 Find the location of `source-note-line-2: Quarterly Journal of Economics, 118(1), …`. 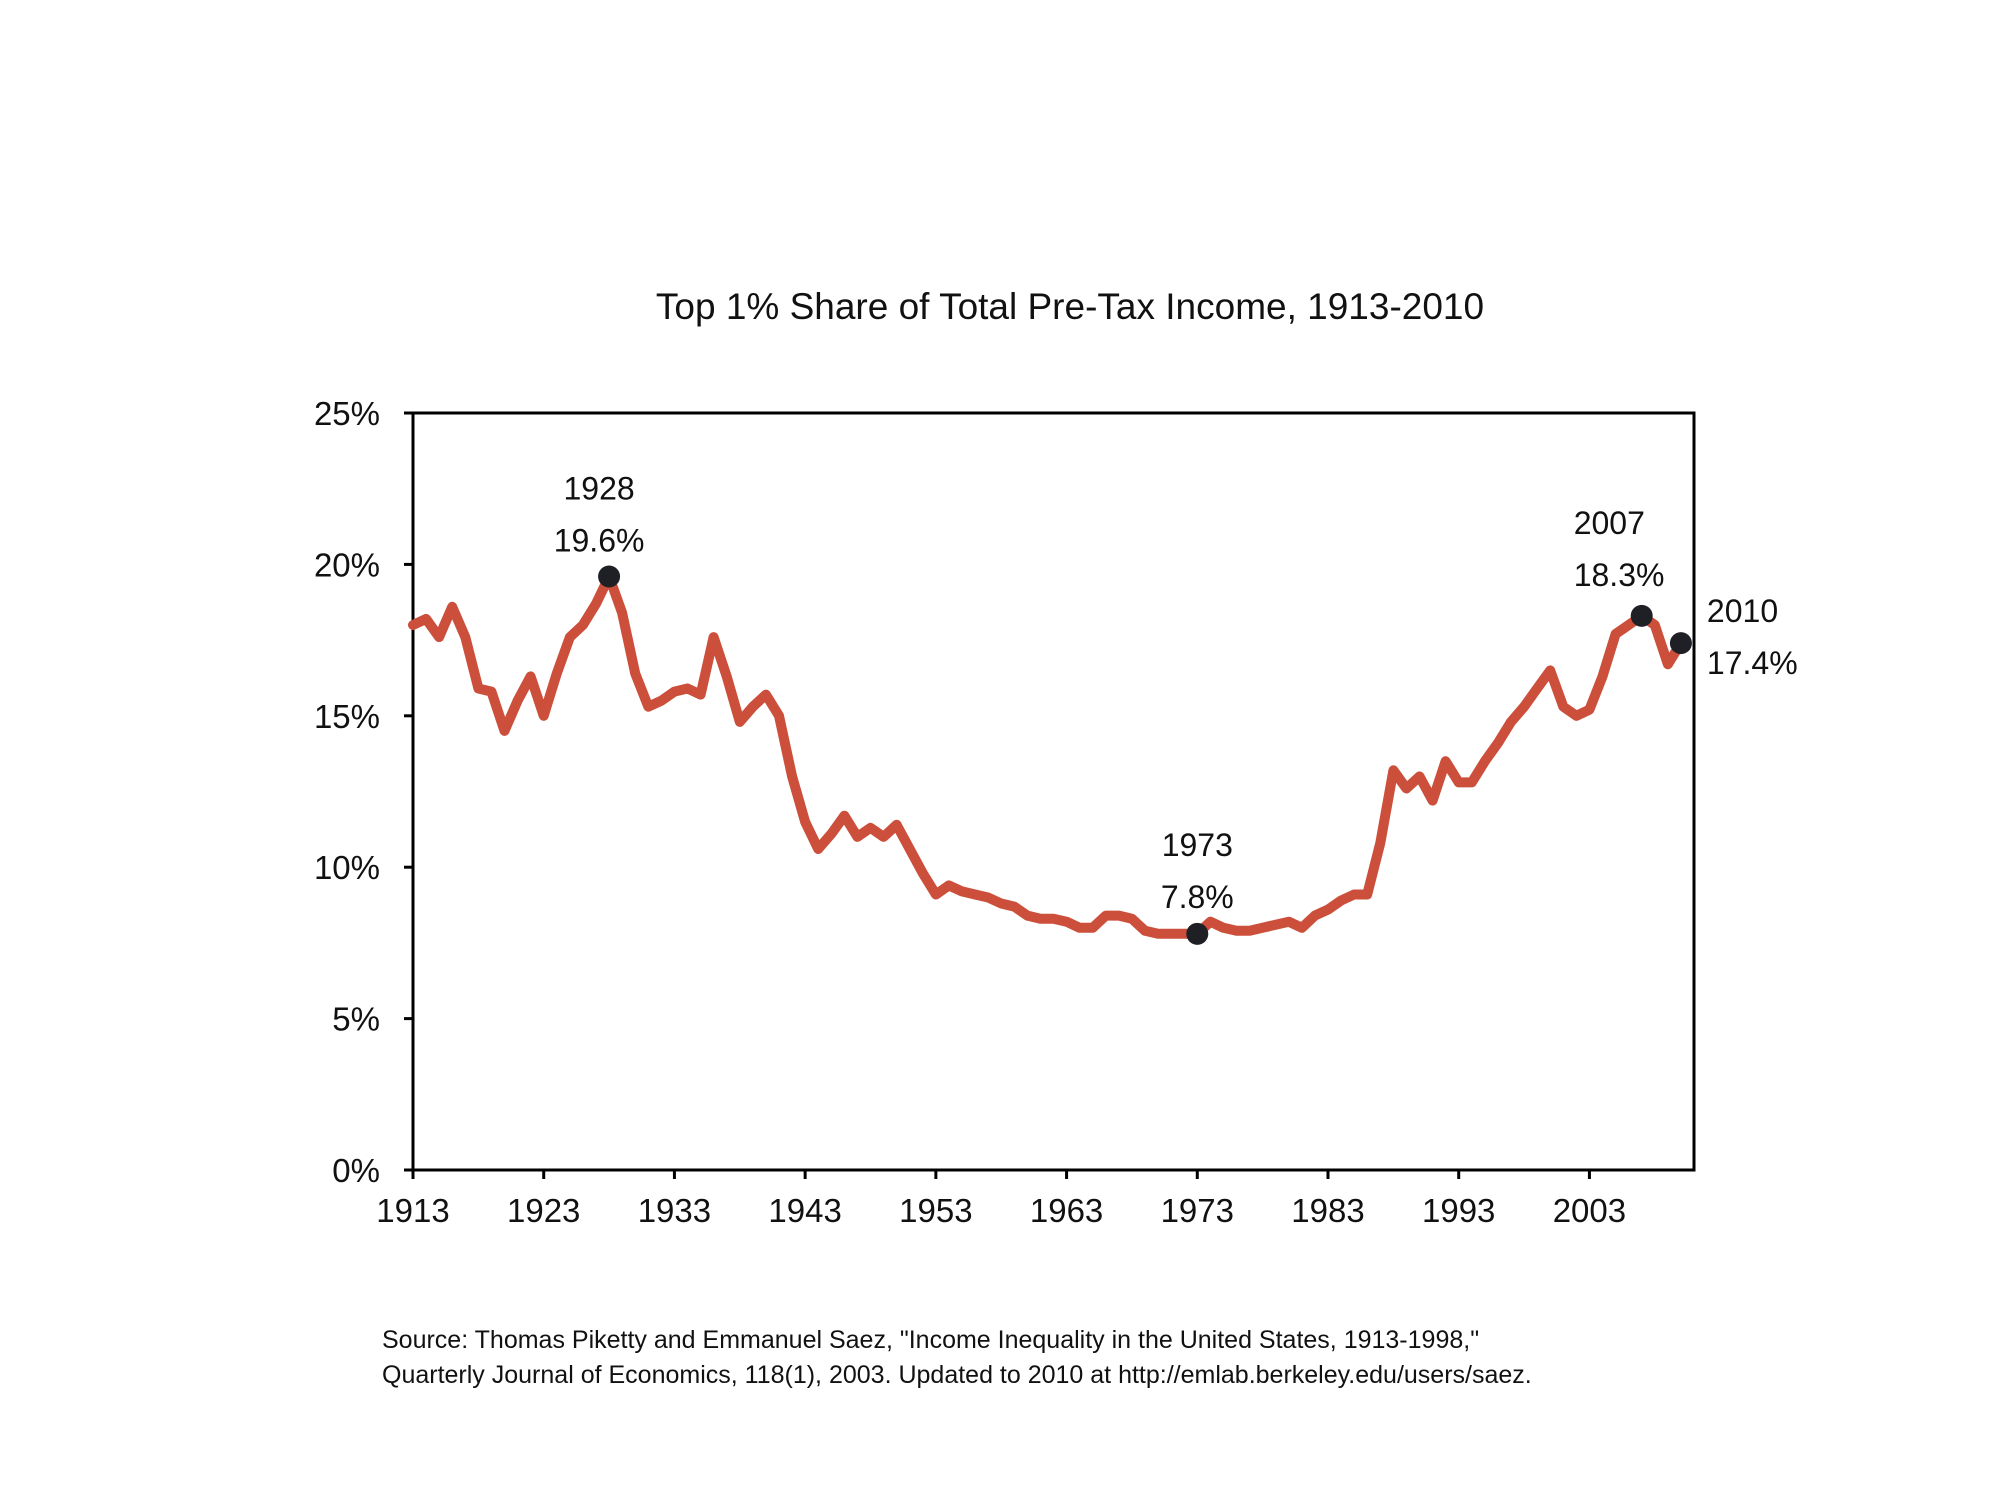

source-note-line-2: Quarterly Journal of Economics, 118(1), … is located at coordinates (957, 1375).